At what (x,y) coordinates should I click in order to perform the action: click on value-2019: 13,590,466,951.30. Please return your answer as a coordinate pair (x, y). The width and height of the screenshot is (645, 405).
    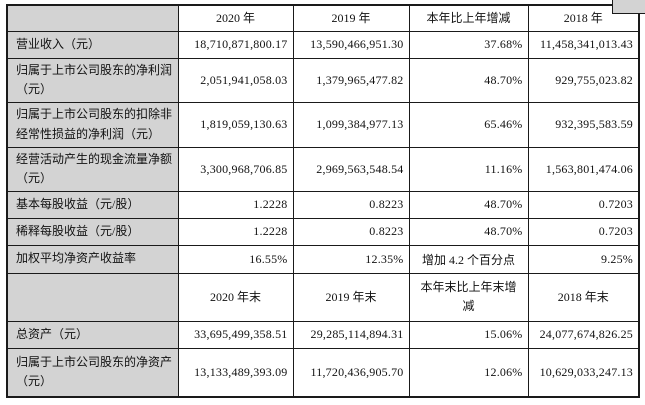
    Looking at the image, I should click on (351, 44).